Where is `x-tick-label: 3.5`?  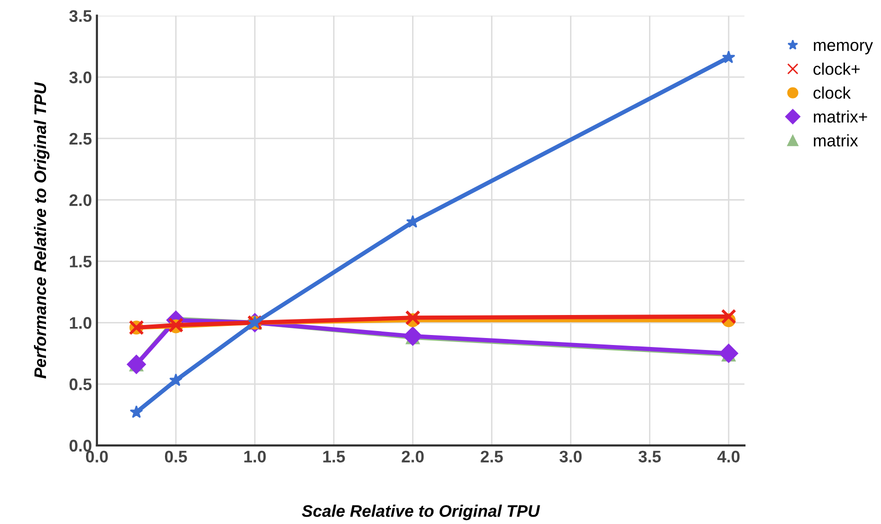
x-tick-label: 3.5 is located at coordinates (649, 456).